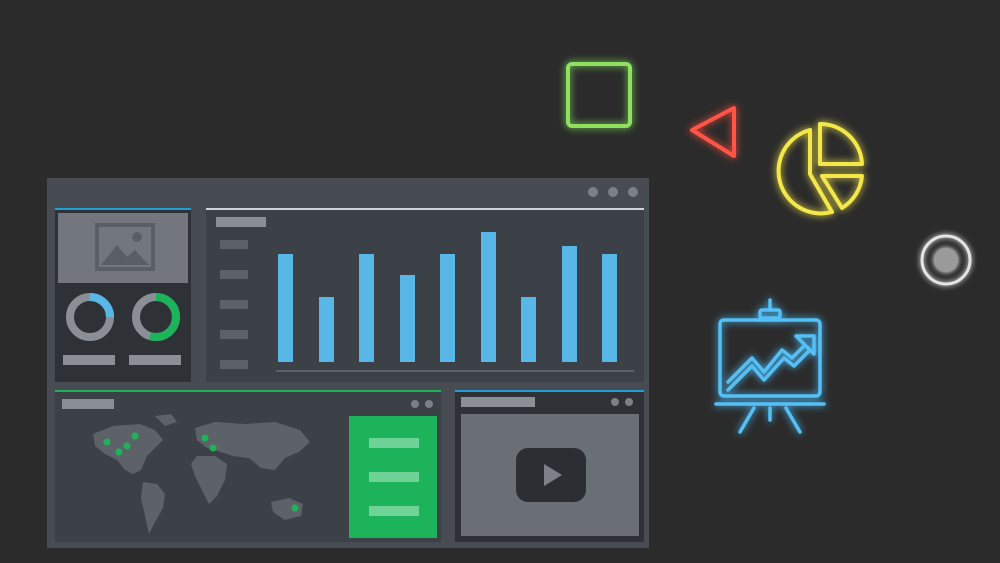 The height and width of the screenshot is (563, 1000). I want to click on bar-chart, so click(425, 296).